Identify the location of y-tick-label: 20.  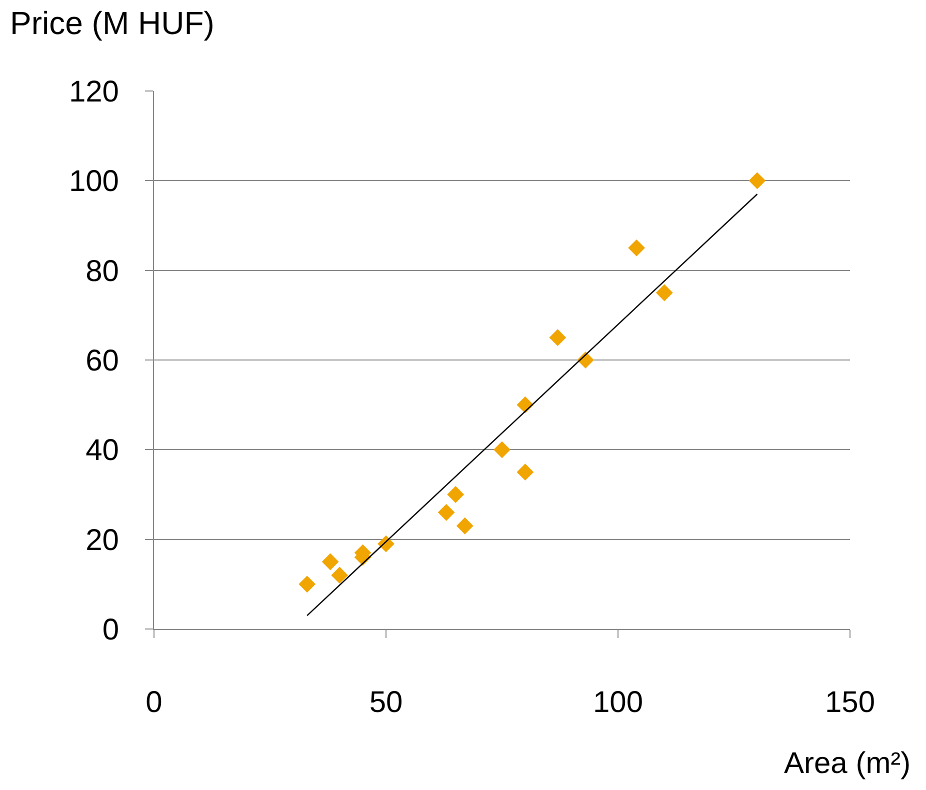
(102, 540).